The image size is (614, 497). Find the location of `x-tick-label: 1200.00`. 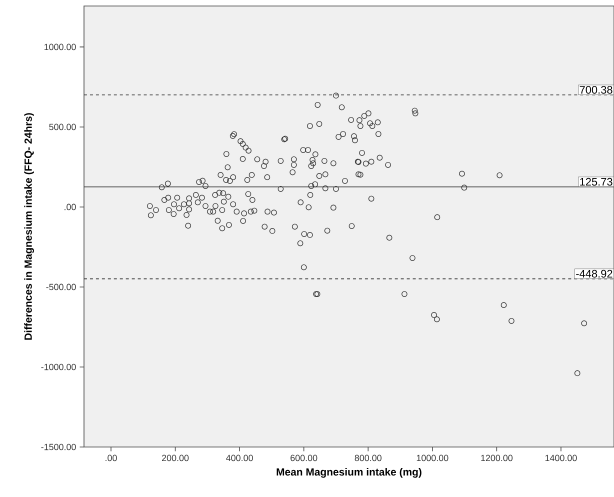

x-tick-label: 1200.00 is located at coordinates (497, 458).